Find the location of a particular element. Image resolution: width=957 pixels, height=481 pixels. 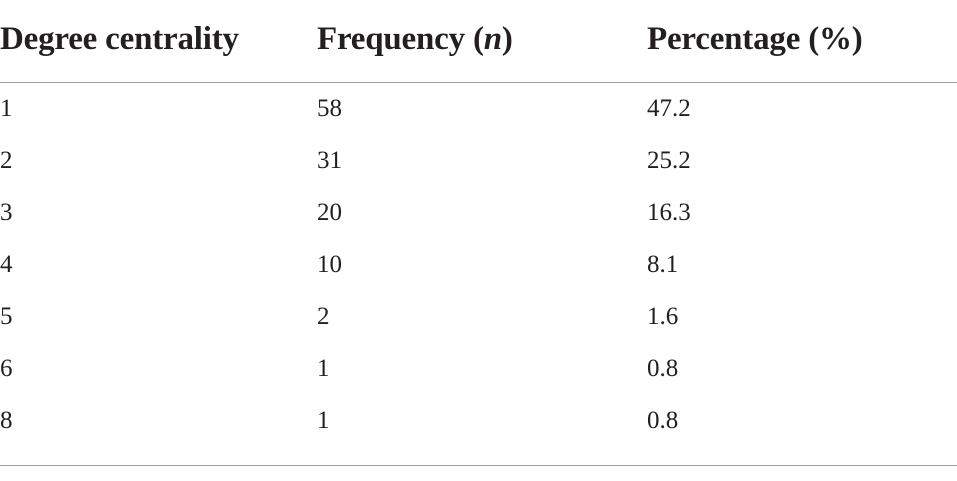

cell-percentage: 25.2 is located at coordinates (669, 160).